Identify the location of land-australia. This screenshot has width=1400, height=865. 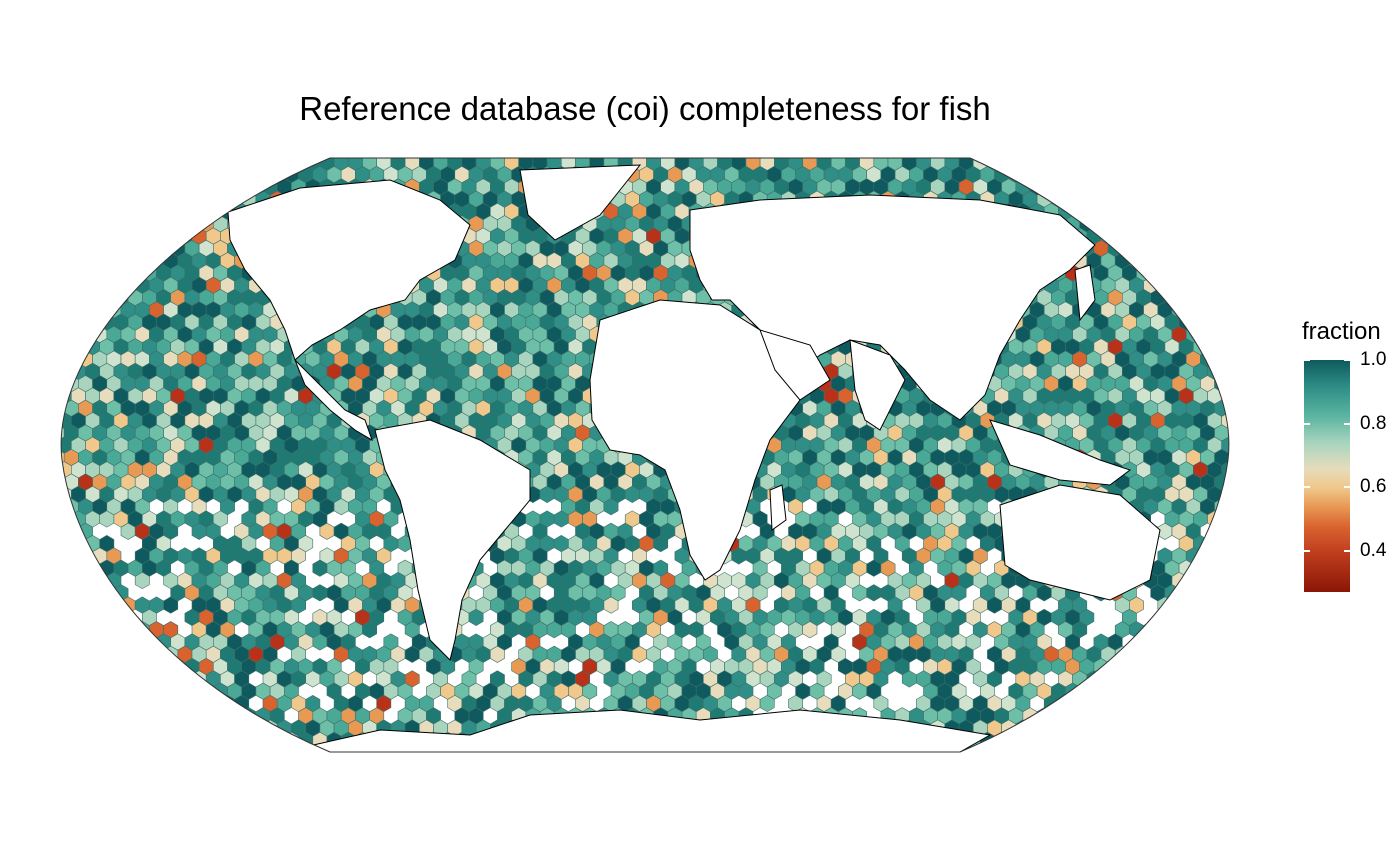
(1080, 542).